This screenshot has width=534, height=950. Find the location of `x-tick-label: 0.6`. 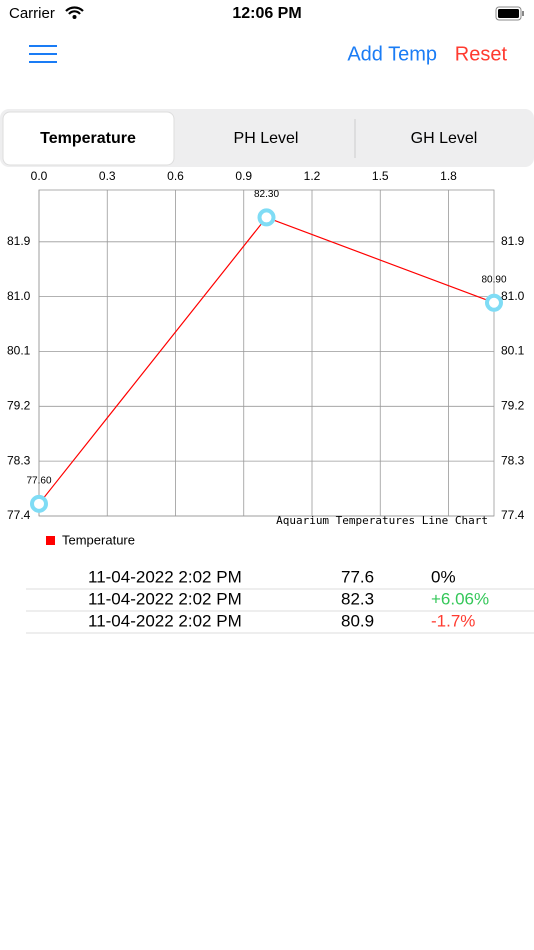

x-tick-label: 0.6 is located at coordinates (175, 176).